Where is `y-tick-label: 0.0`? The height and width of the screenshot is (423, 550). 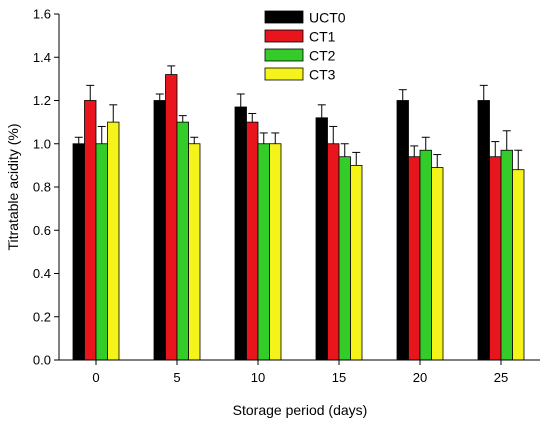 y-tick-label: 0.0 is located at coordinates (42, 360).